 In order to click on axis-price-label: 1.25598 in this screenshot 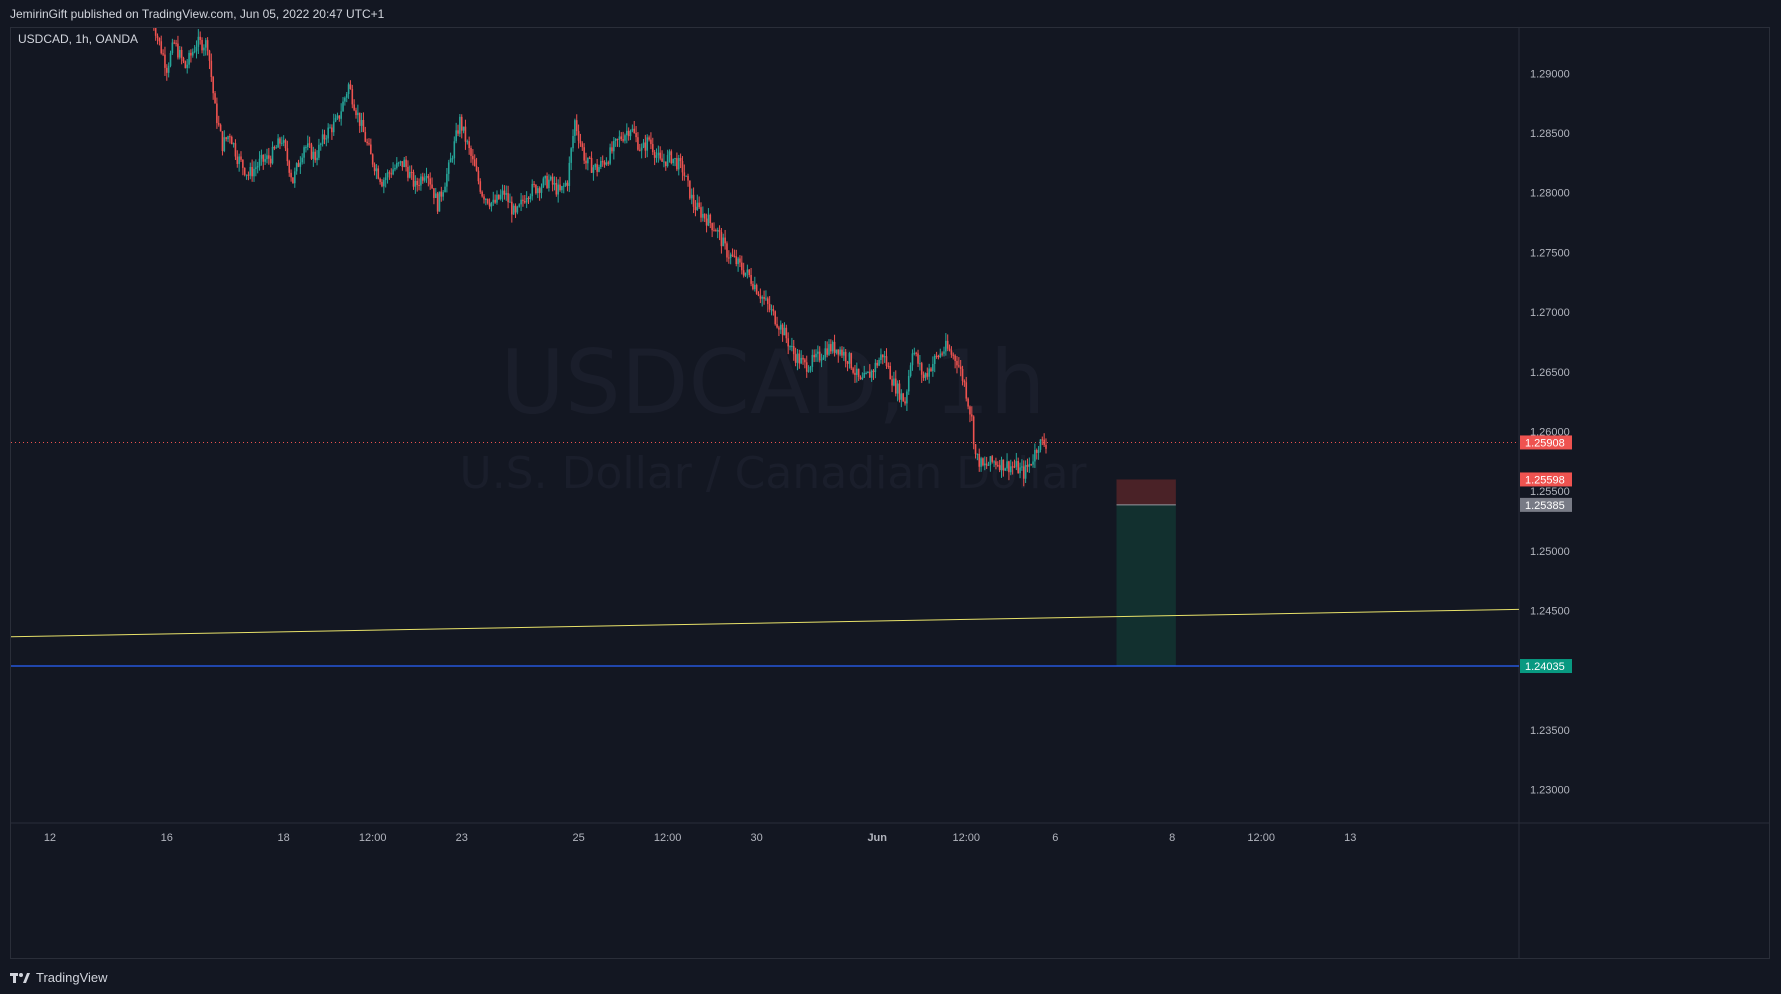, I will do `click(1546, 479)`.